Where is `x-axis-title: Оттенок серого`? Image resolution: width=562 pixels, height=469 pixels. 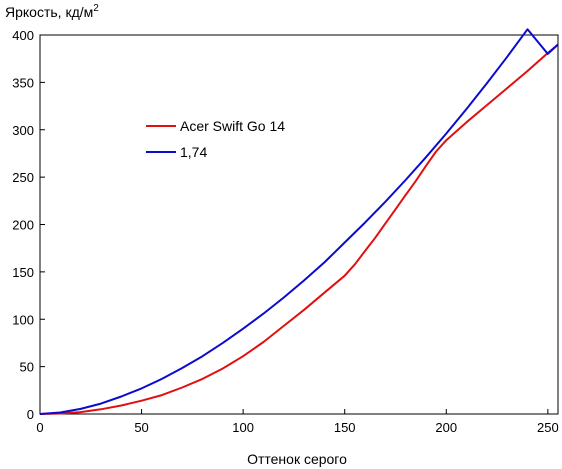 x-axis-title: Оттенок серого is located at coordinates (297, 459).